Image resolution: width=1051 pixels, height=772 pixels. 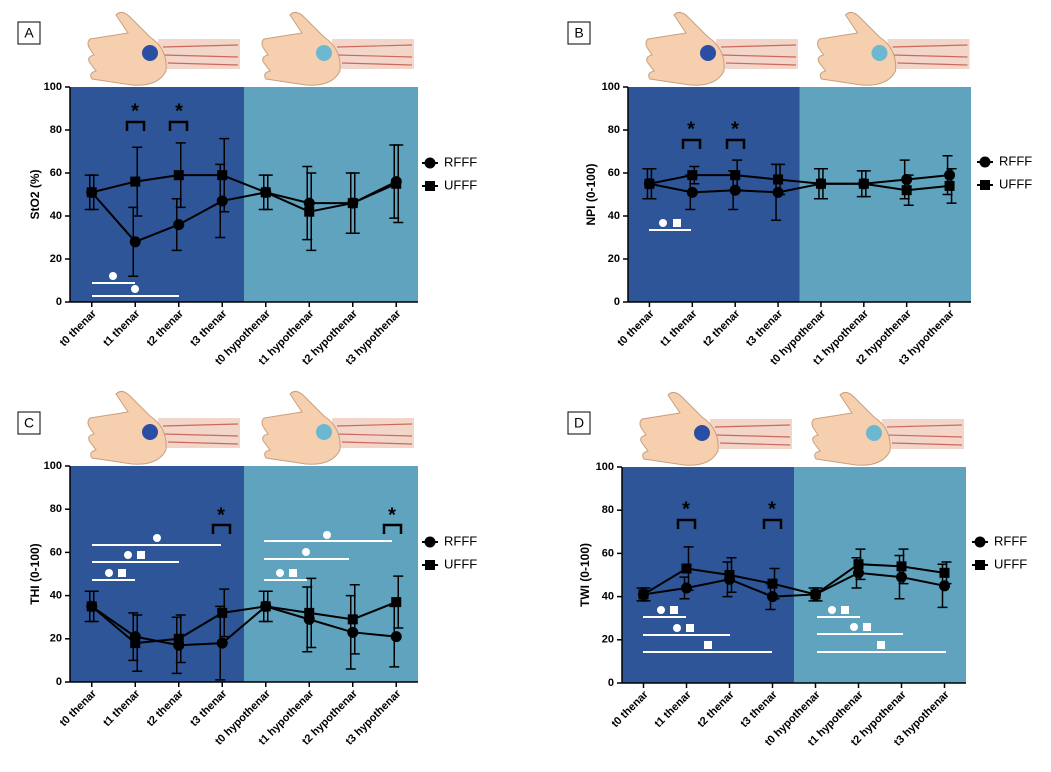 What do you see at coordinates (209, 708) in the screenshot?
I see `x-tick-label: t3 thenar` at bounding box center [209, 708].